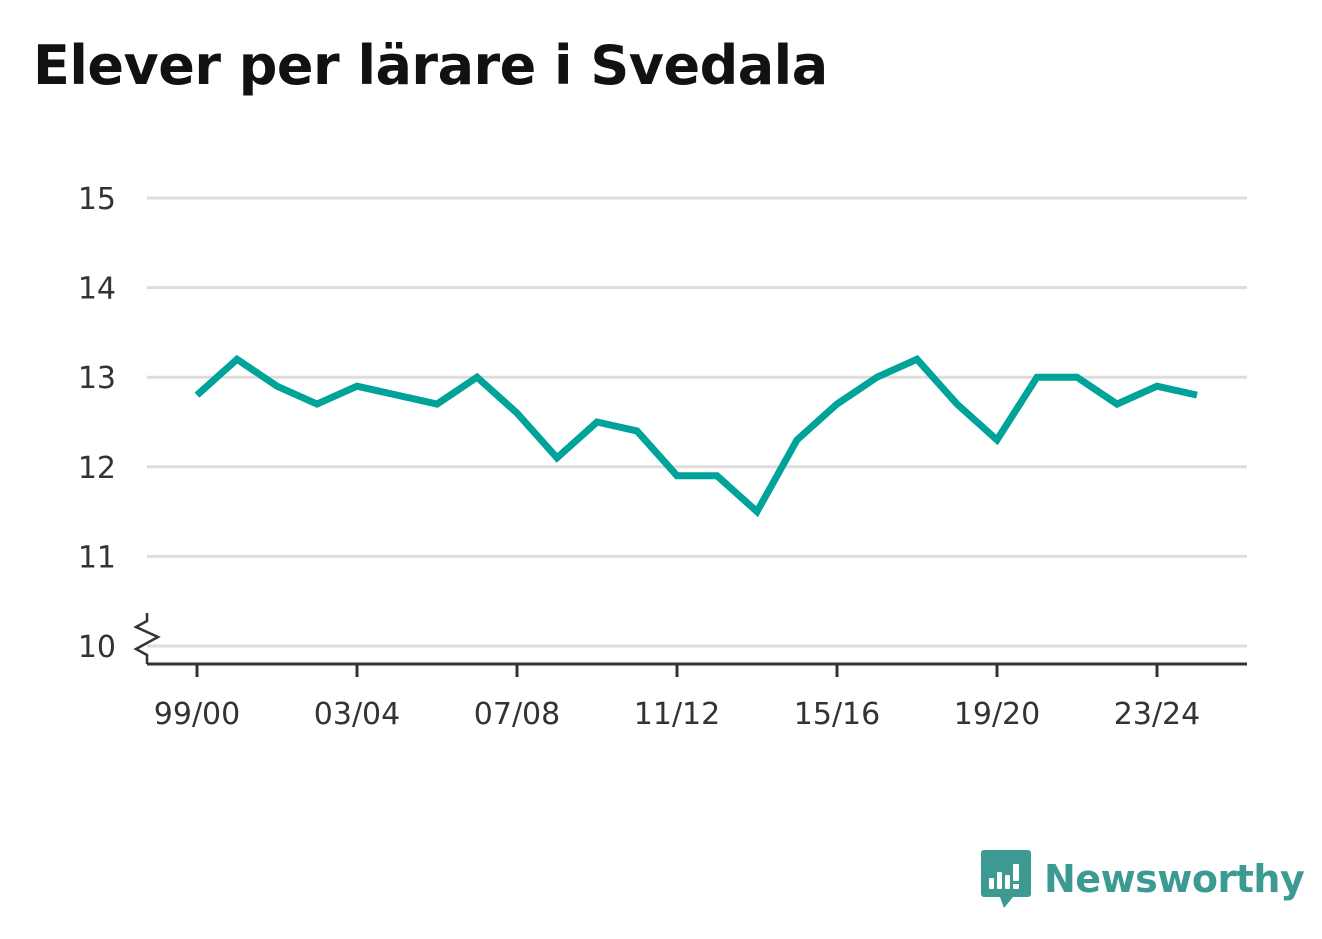 The image size is (1322, 939). What do you see at coordinates (97, 557) in the screenshot?
I see `y-tick-label-11: 11` at bounding box center [97, 557].